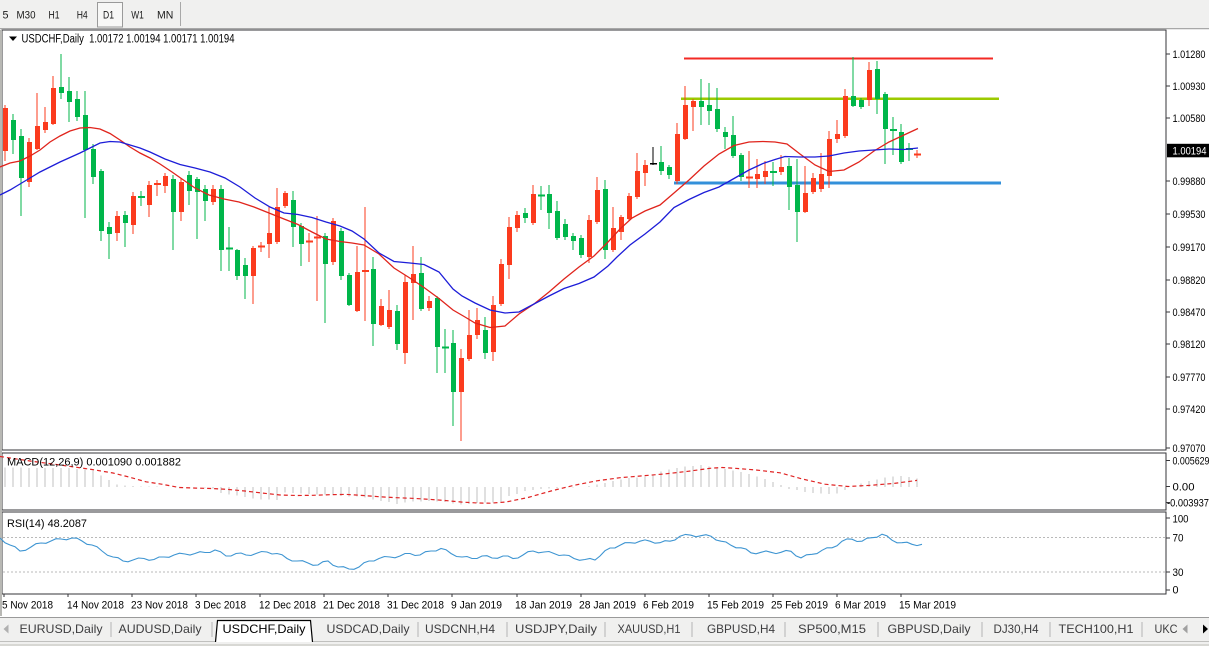 Image resolution: width=1209 pixels, height=646 pixels. What do you see at coordinates (1189, 182) in the screenshot?
I see `svg-text: 0.99880` at bounding box center [1189, 182].